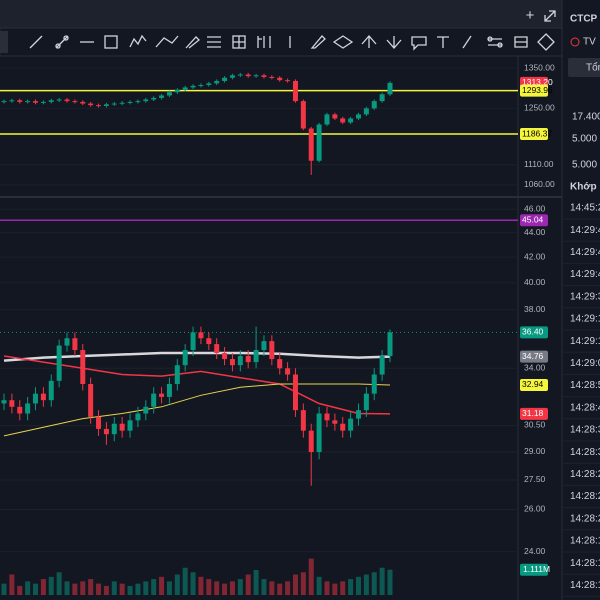 This screenshot has width=600, height=600. Describe the element at coordinates (535, 368) in the screenshot. I see `y-tick-label: 34.00` at that location.